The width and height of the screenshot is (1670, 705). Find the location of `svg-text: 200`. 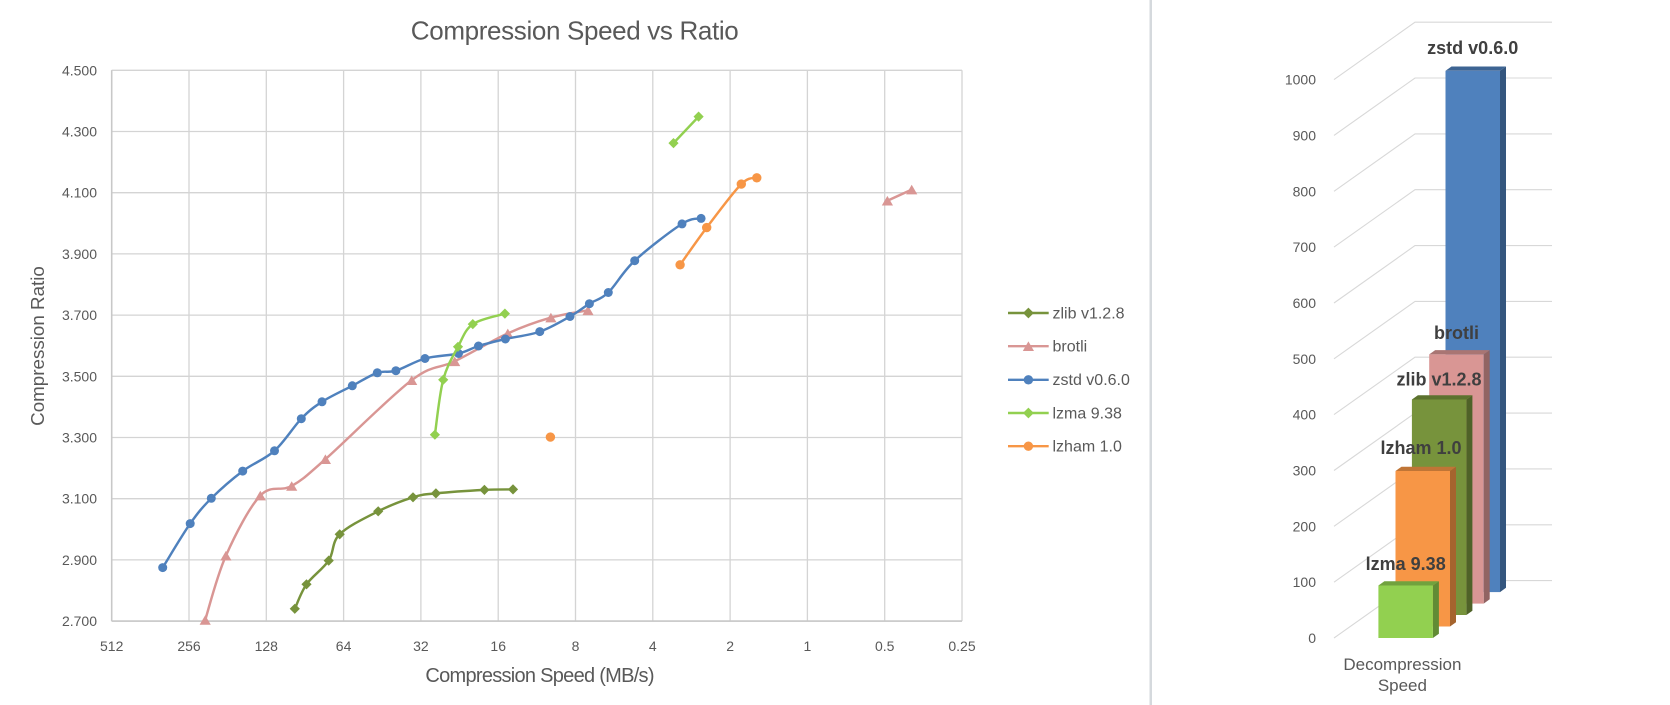

svg-text: 200 is located at coordinates (1305, 526).